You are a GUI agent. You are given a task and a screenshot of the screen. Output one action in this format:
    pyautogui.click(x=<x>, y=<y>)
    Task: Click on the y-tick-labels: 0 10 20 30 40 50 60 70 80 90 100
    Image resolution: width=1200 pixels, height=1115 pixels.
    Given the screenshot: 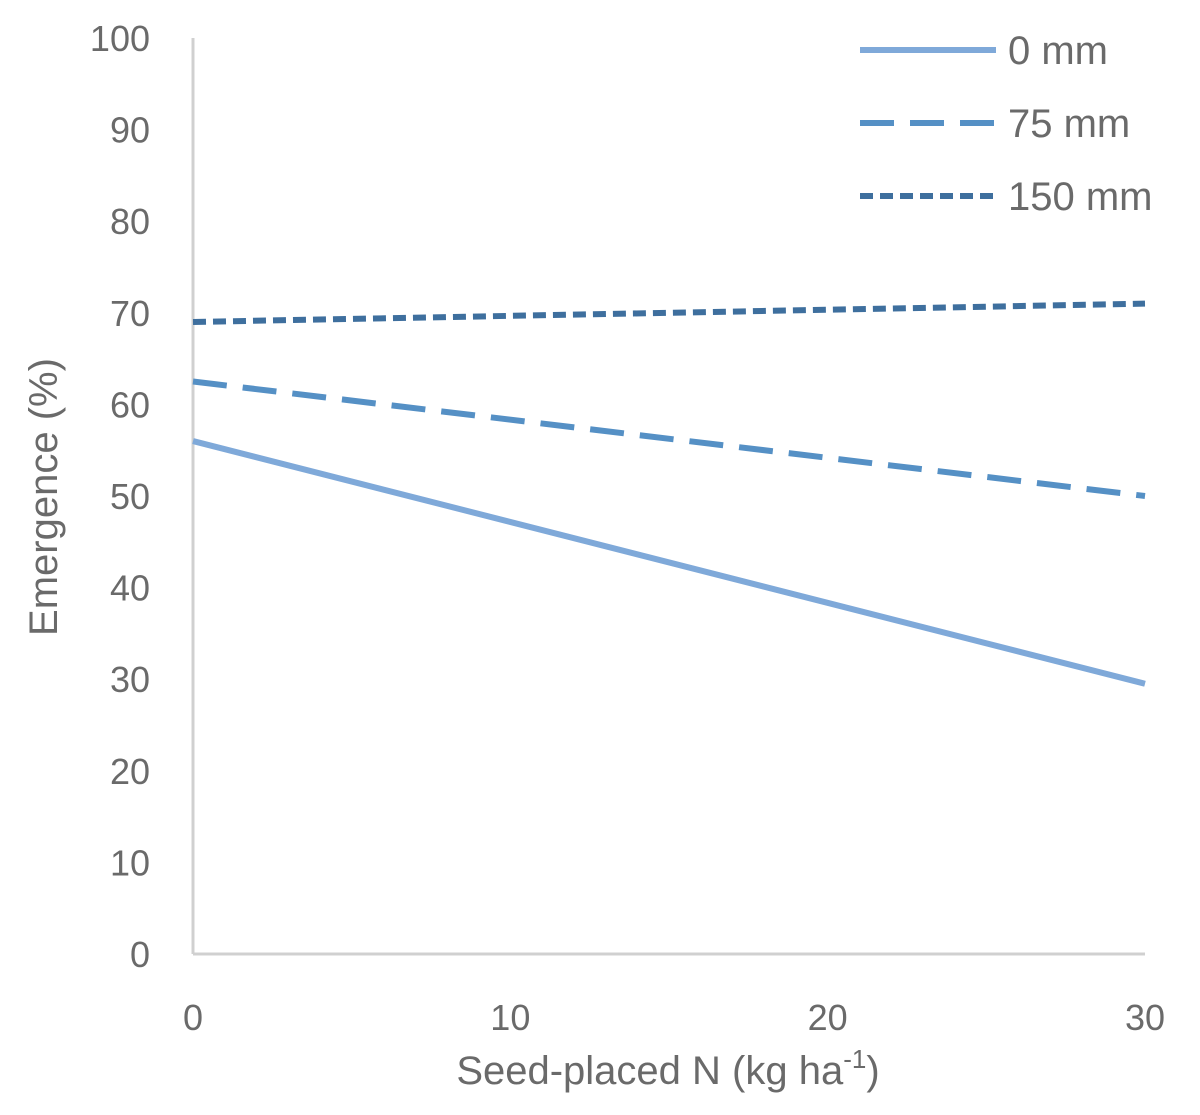 What is the action you would take?
    pyautogui.click(x=120, y=496)
    